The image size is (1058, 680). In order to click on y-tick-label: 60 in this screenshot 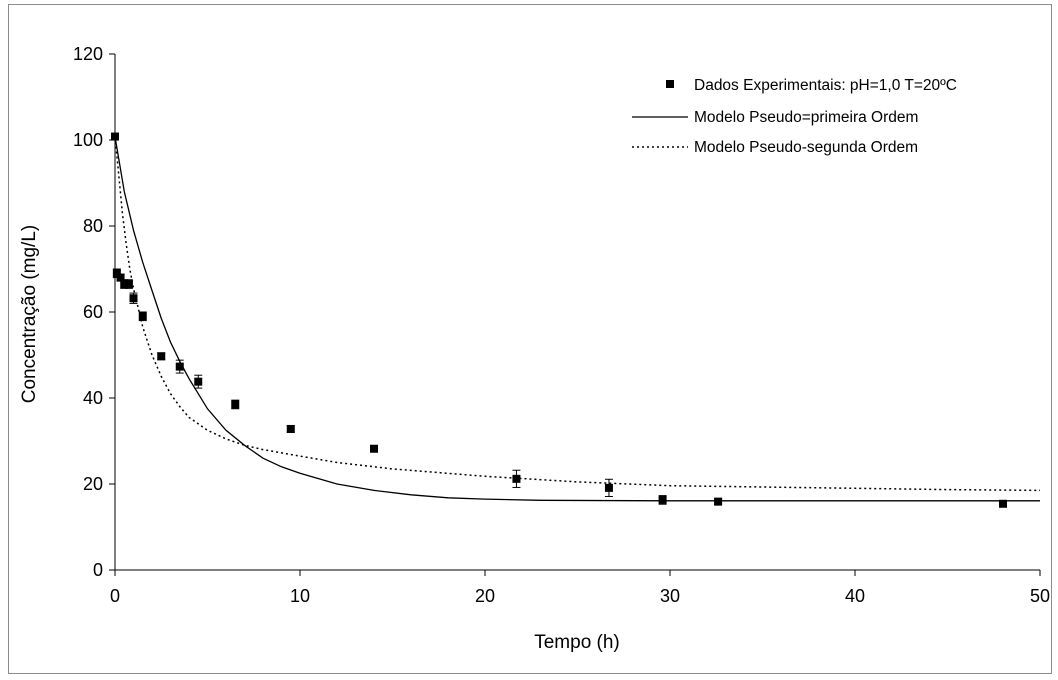, I will do `click(93, 312)`.